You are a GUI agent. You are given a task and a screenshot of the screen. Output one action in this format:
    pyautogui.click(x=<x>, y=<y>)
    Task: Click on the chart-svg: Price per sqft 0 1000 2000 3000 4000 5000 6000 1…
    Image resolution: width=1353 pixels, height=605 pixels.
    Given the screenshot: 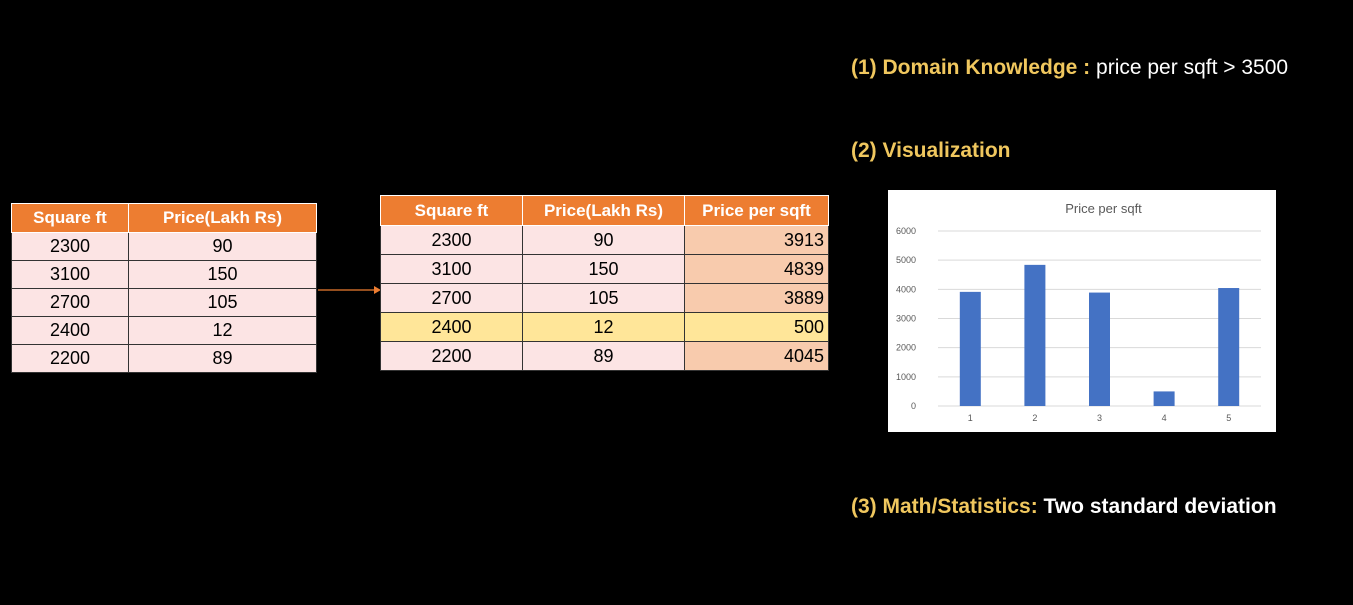 What is the action you would take?
    pyautogui.click(x=1078, y=312)
    